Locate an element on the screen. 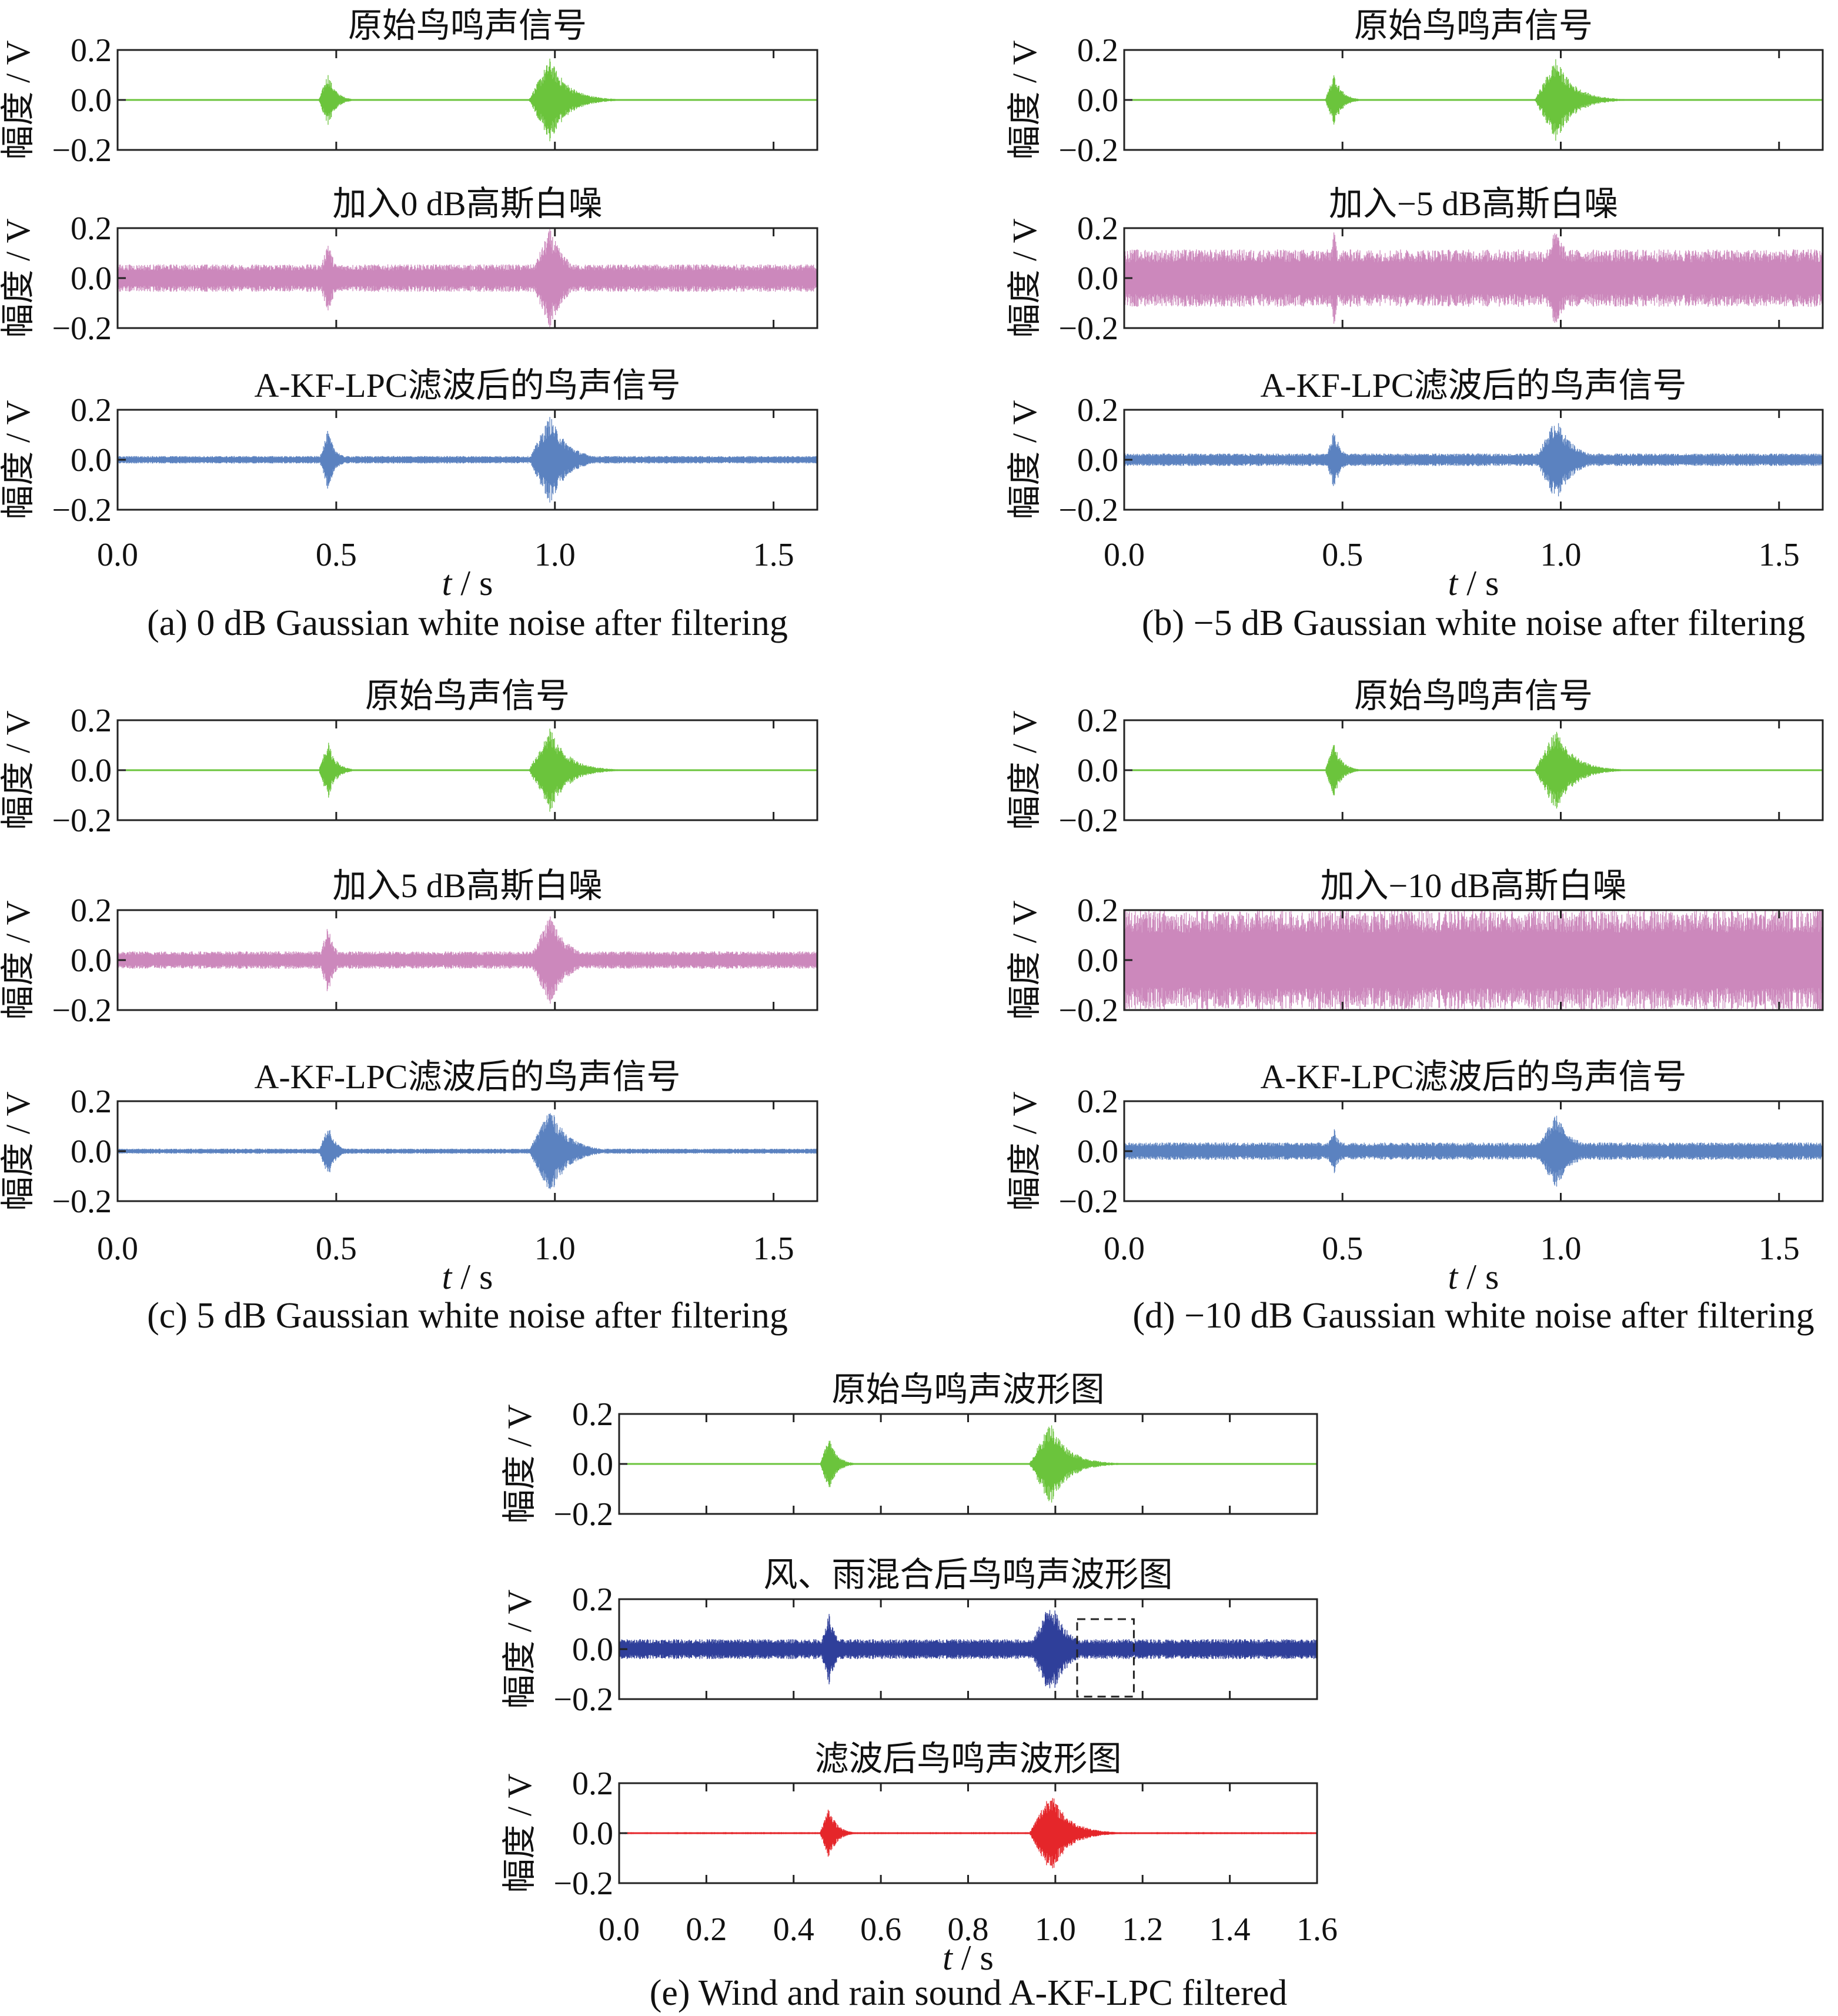 Image resolution: width=1838 pixels, height=2016 pixels. panel-c-3: A-KF-LPC滤波后的鸟声信号 0.2 0.0 −0.2 幅度 / V is located at coordinates (409, 1139).